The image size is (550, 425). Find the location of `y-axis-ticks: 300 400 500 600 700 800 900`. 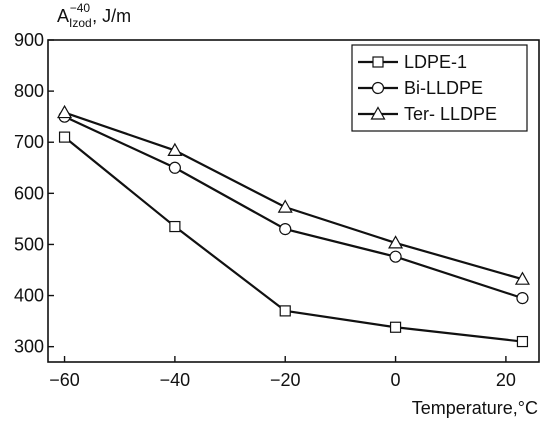

y-axis-ticks: 300 400 500 600 700 800 900 is located at coordinates (34, 193).